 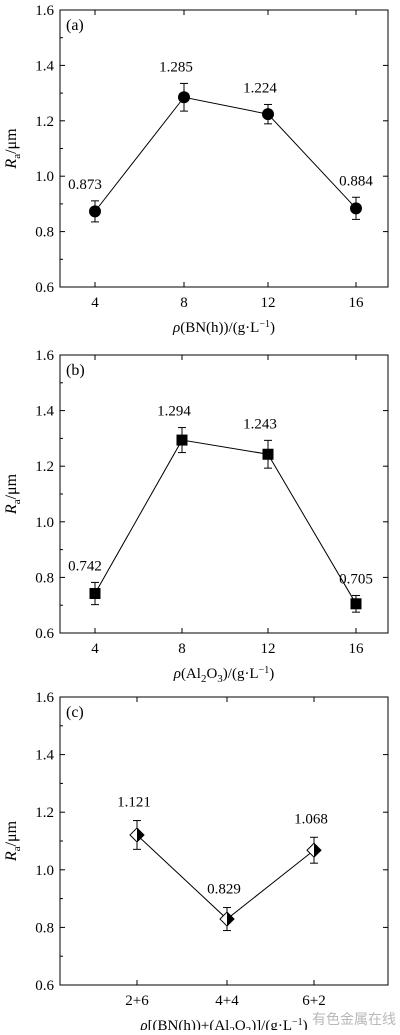 What do you see at coordinates (354, 1019) in the screenshot?
I see `watermark: 有色金属在线` at bounding box center [354, 1019].